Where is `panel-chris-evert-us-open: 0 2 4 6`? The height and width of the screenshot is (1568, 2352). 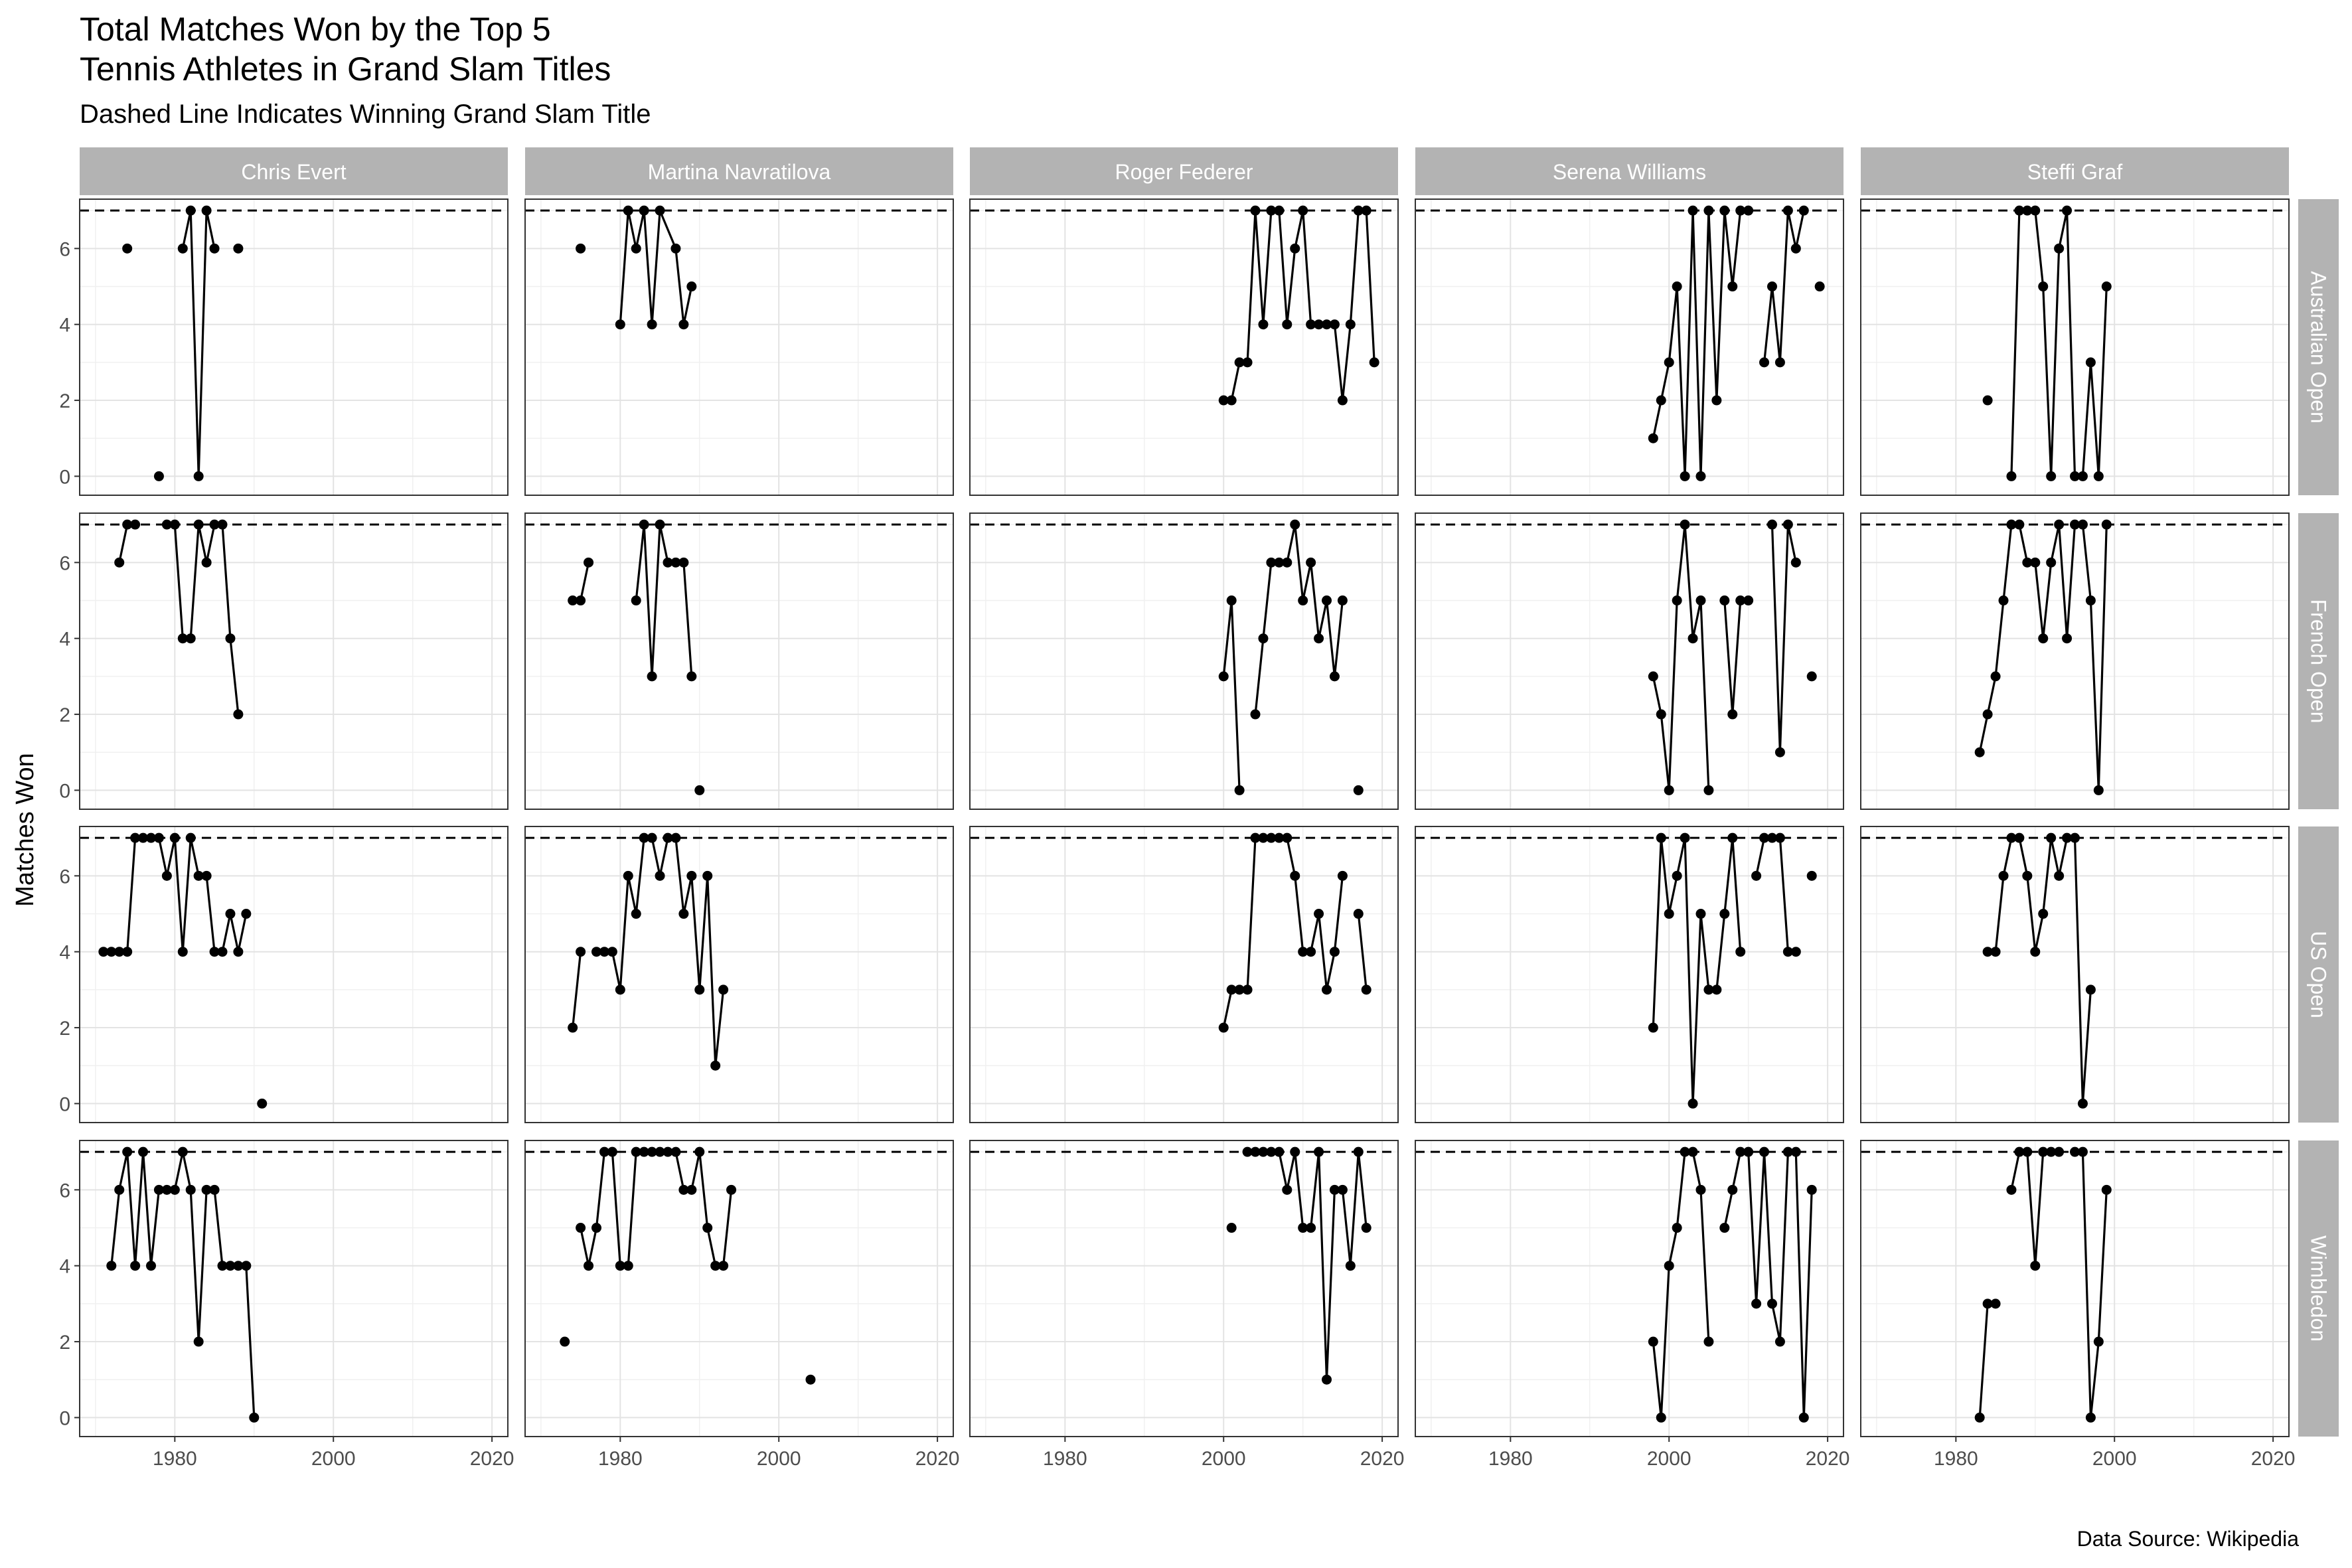
panel-chris-evert-us-open: 0 2 4 6 is located at coordinates (284, 975).